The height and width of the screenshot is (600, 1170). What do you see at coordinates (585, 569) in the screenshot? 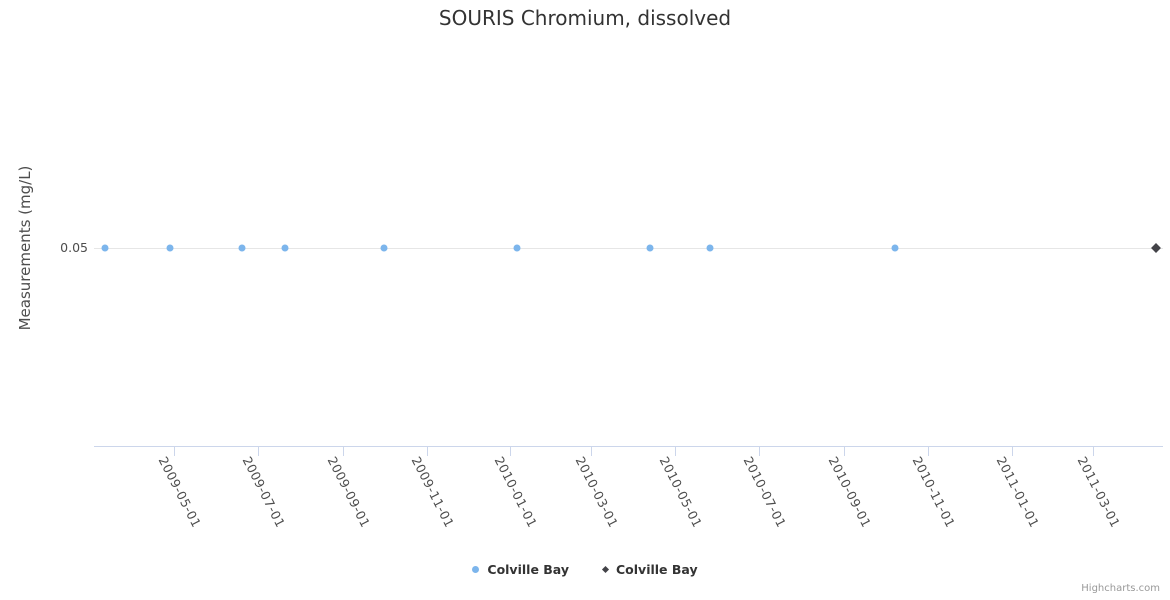
I see `legend: Colville Bay Colville Bay` at bounding box center [585, 569].